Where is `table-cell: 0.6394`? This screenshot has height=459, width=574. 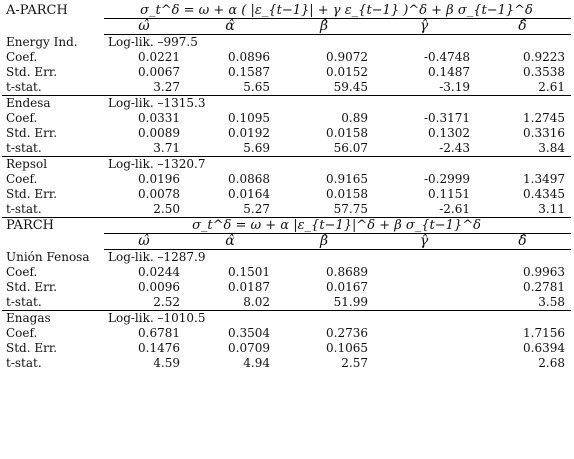
table-cell: 0.6394 is located at coordinates (544, 348).